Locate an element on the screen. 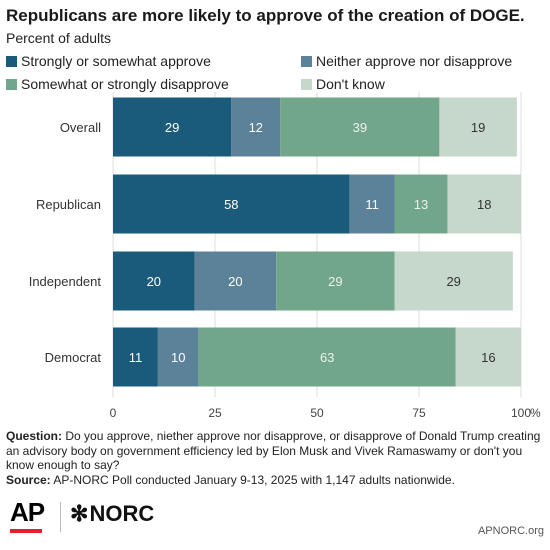 This screenshot has height=550, width=550. data-label-overall-series-0: 29 is located at coordinates (172, 127).